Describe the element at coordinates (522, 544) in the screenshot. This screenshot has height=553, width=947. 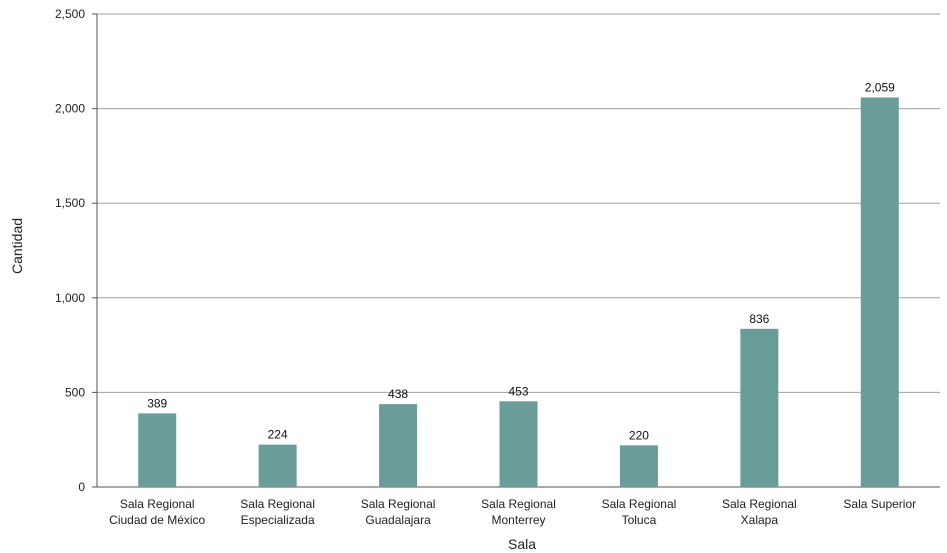
I see `x-axis-title: Sala` at that location.